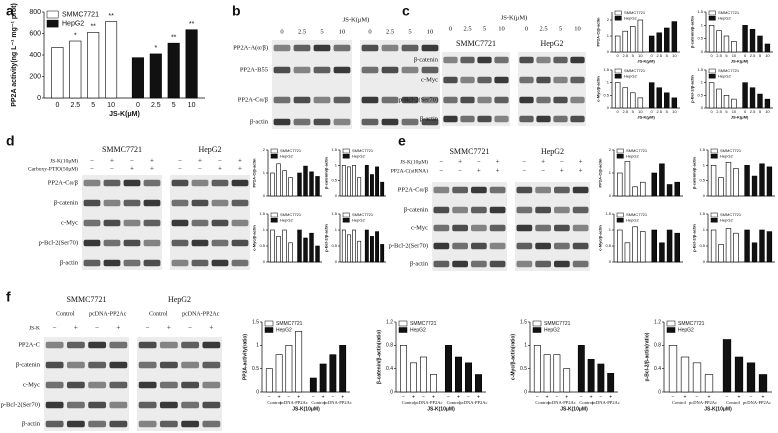  What do you see at coordinates (402, 141) in the screenshot?
I see `panel-letter: e` at bounding box center [402, 141].